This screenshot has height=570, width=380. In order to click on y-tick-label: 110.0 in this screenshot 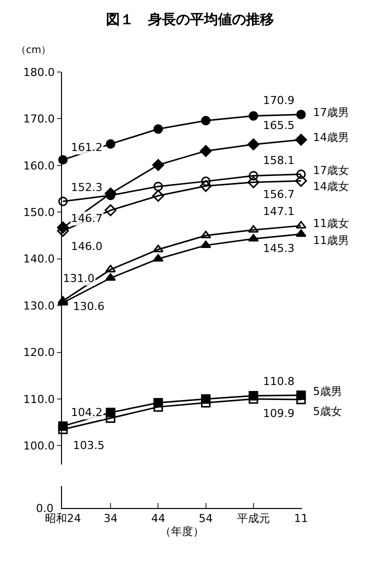, I will do `click(39, 399)`.